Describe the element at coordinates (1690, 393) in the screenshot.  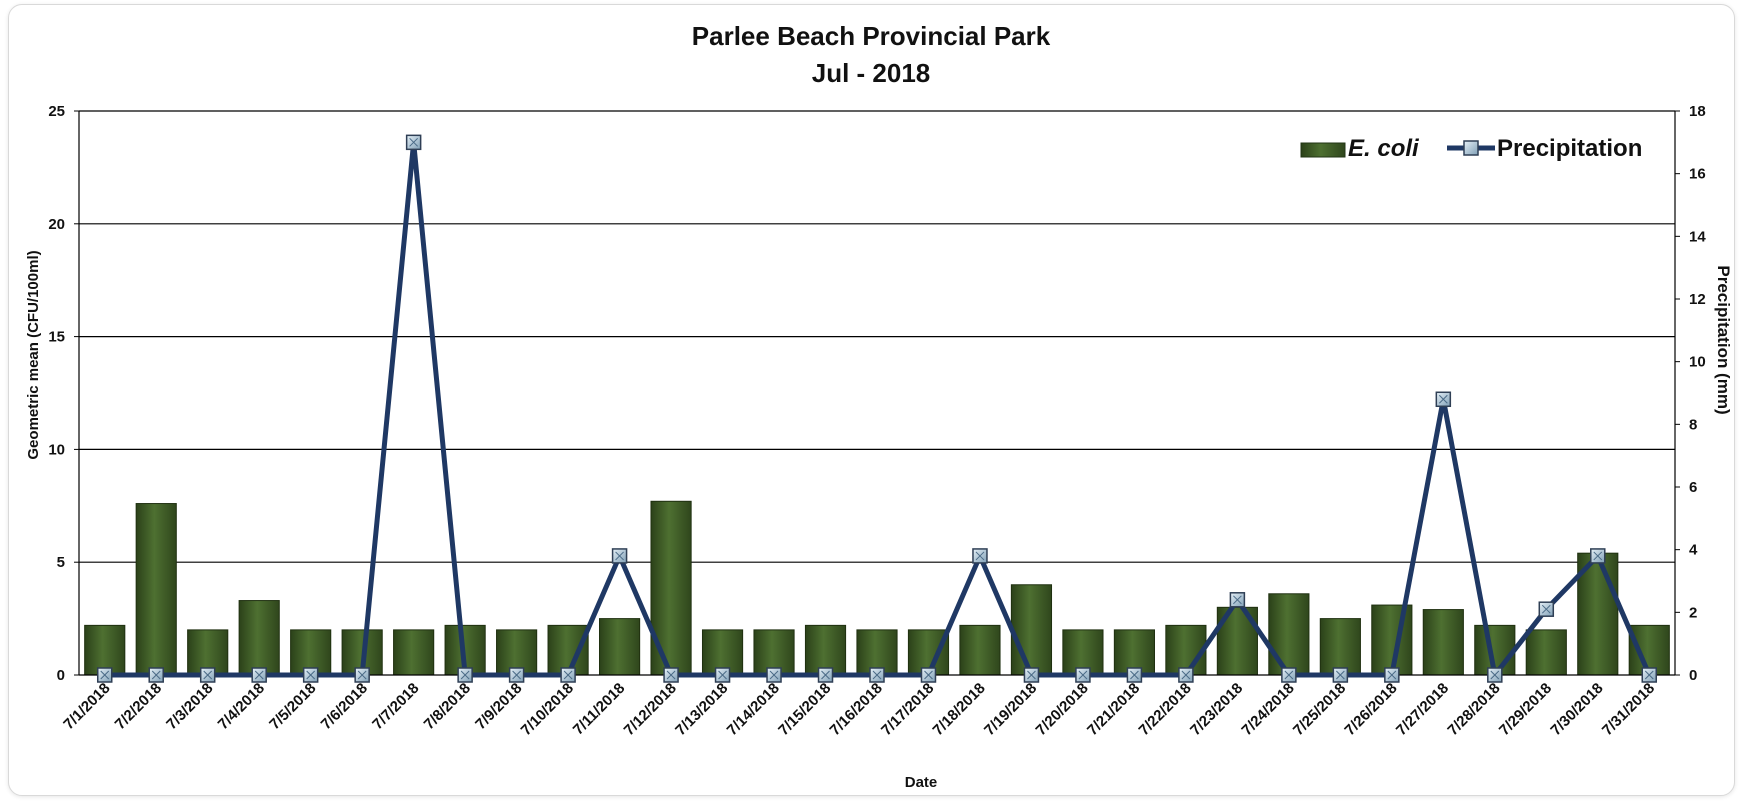
I see `y-axis-right-ticks: 0 2 4 6 8 10 12 14 16 18` at that location.